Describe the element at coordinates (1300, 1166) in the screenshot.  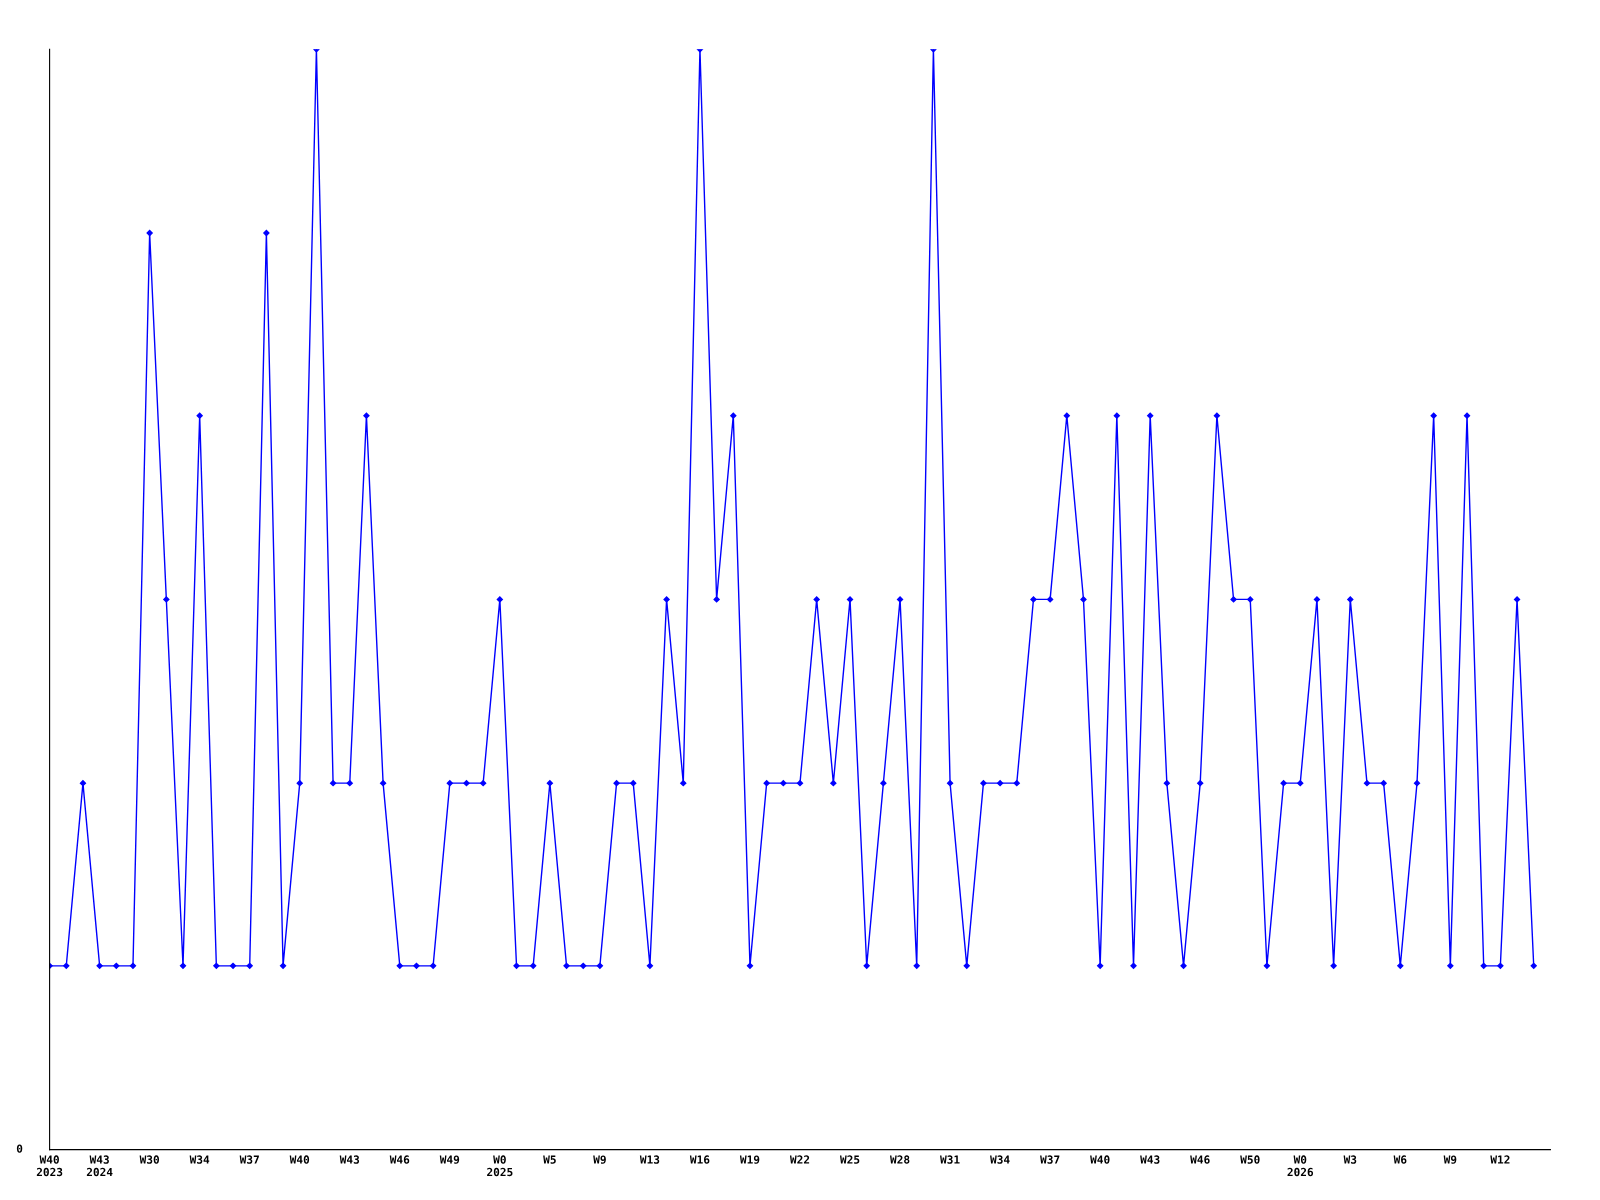
I see `x-tick-label: W0 2026` at that location.